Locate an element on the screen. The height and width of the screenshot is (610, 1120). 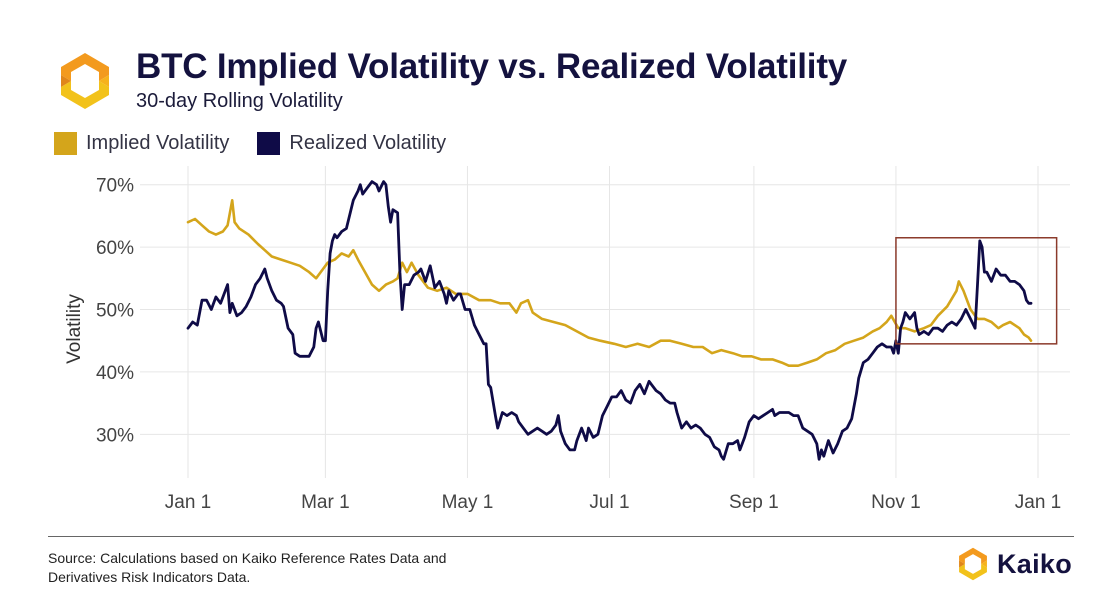
y-tick-label: 60% is located at coordinates (115, 248).